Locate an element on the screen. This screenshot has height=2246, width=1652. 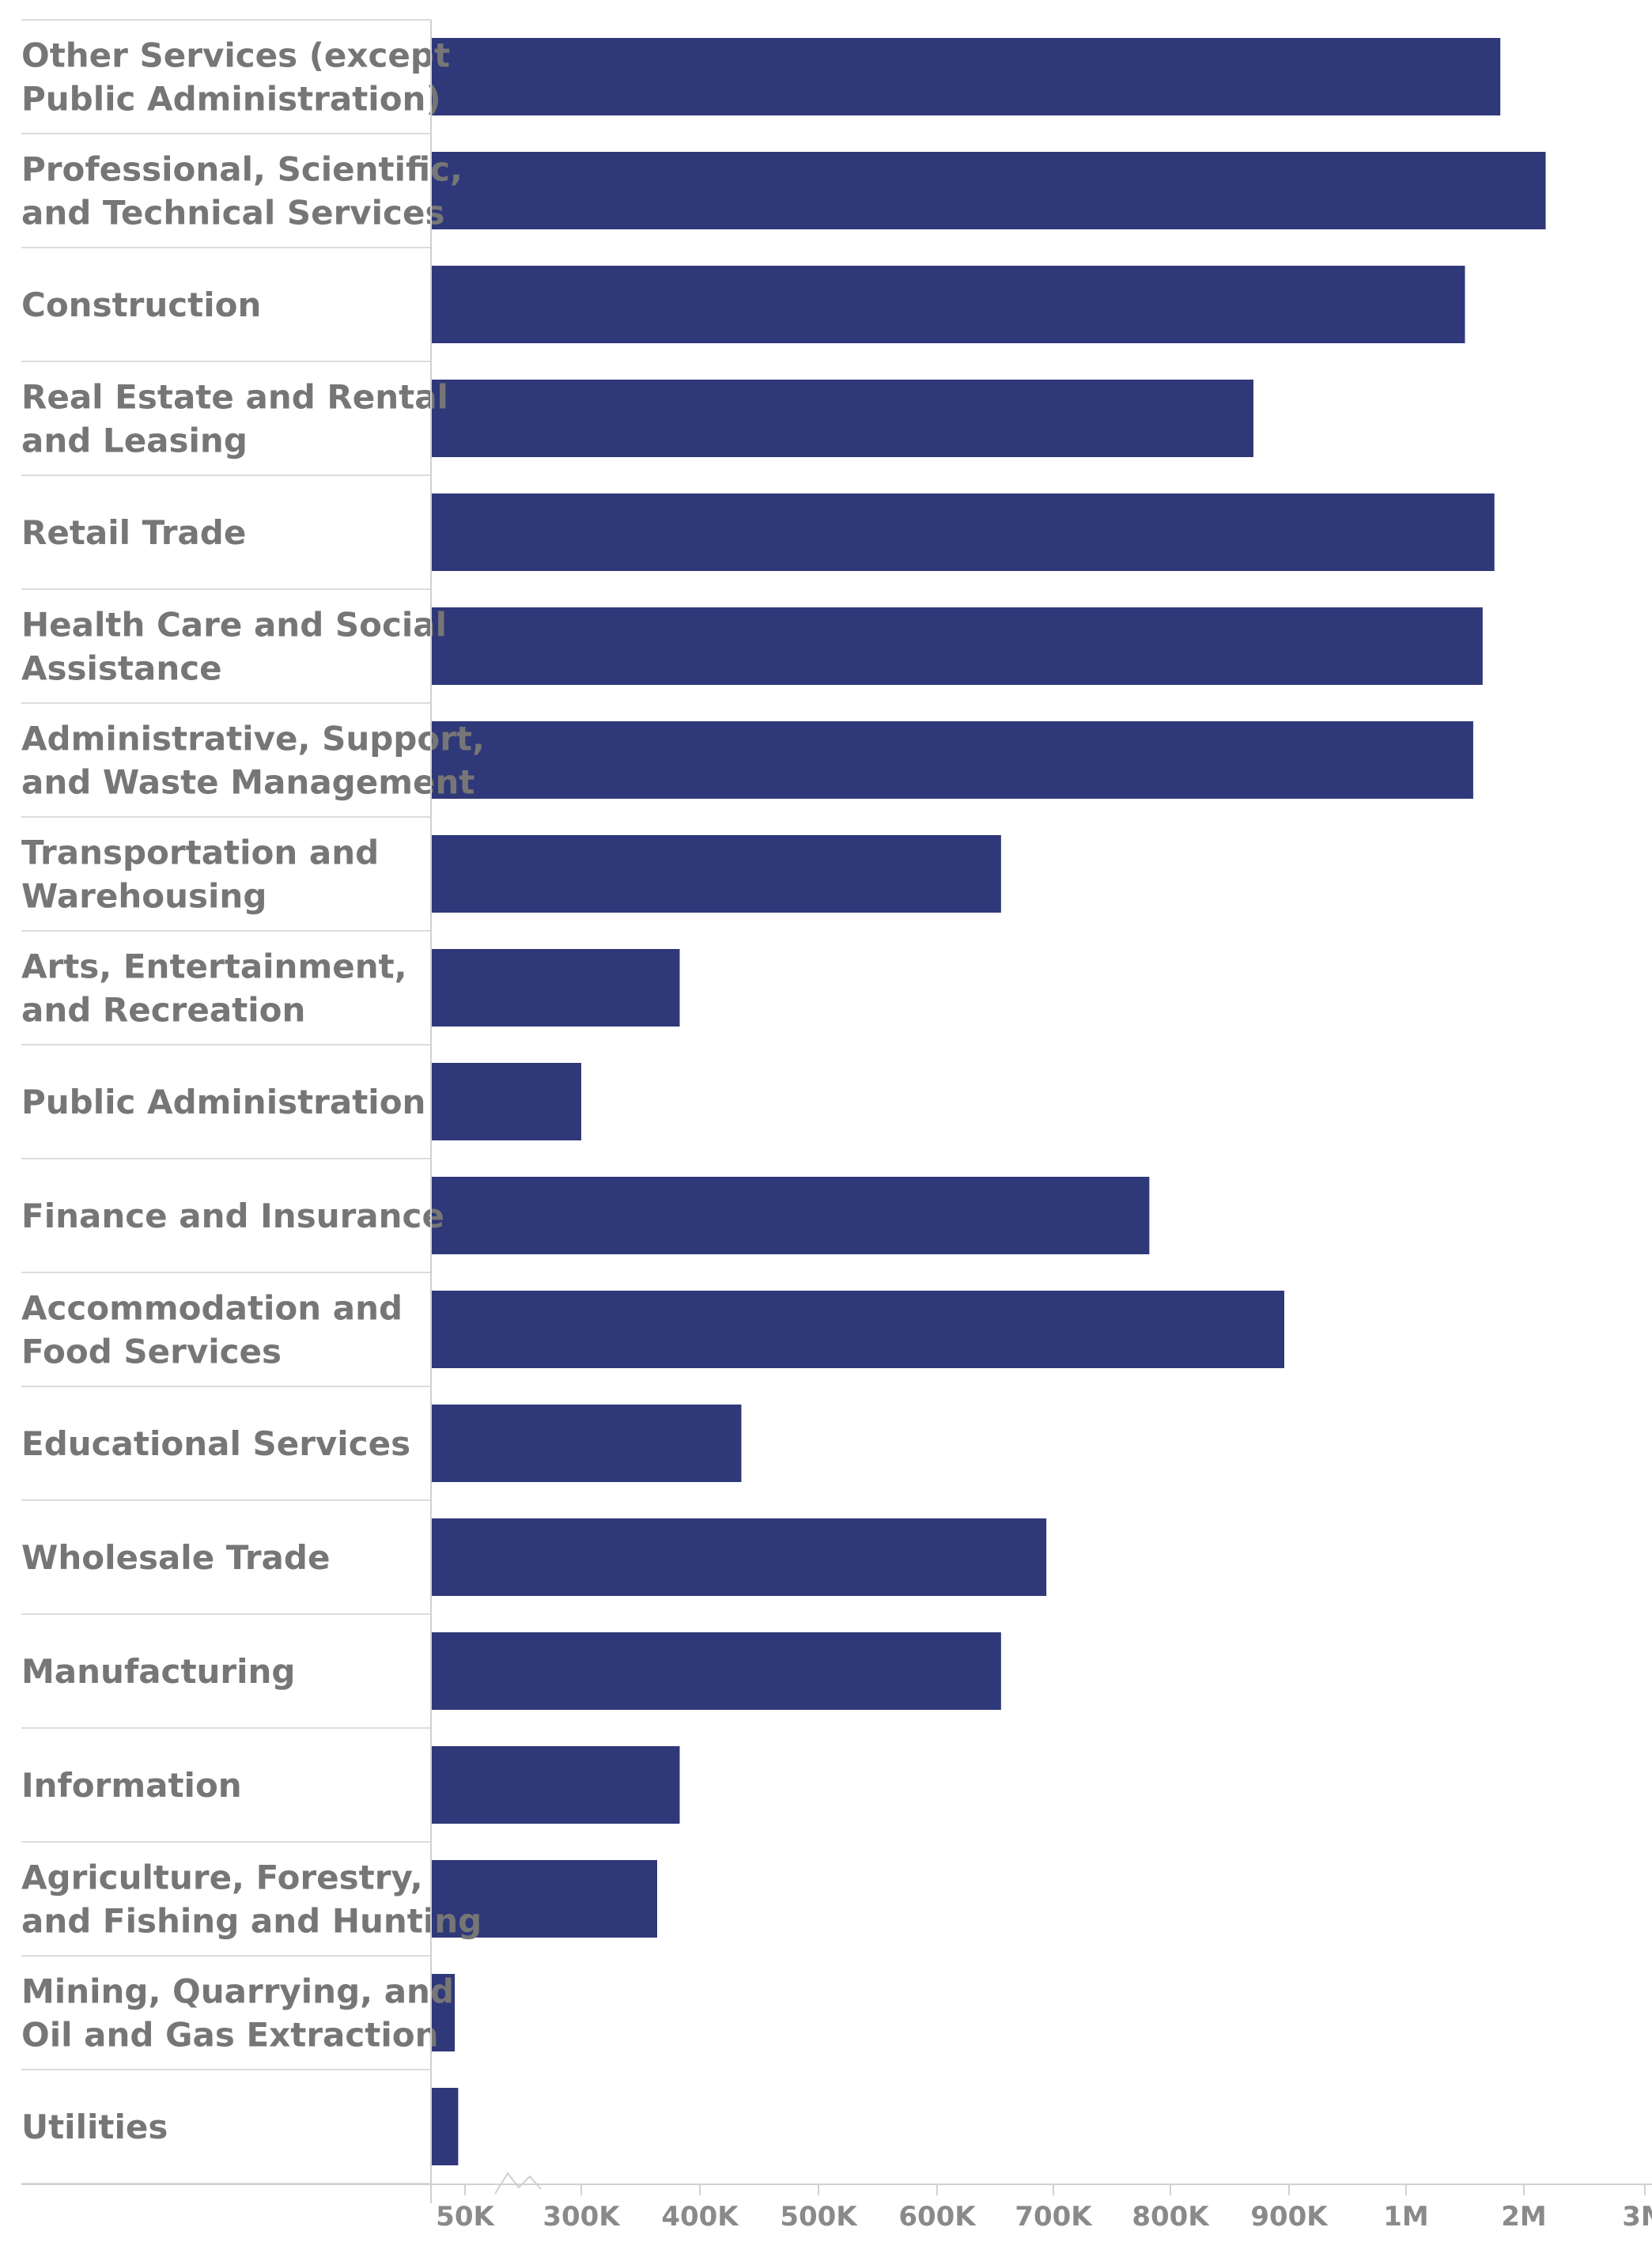
category-label: Information is located at coordinates (131, 1785).